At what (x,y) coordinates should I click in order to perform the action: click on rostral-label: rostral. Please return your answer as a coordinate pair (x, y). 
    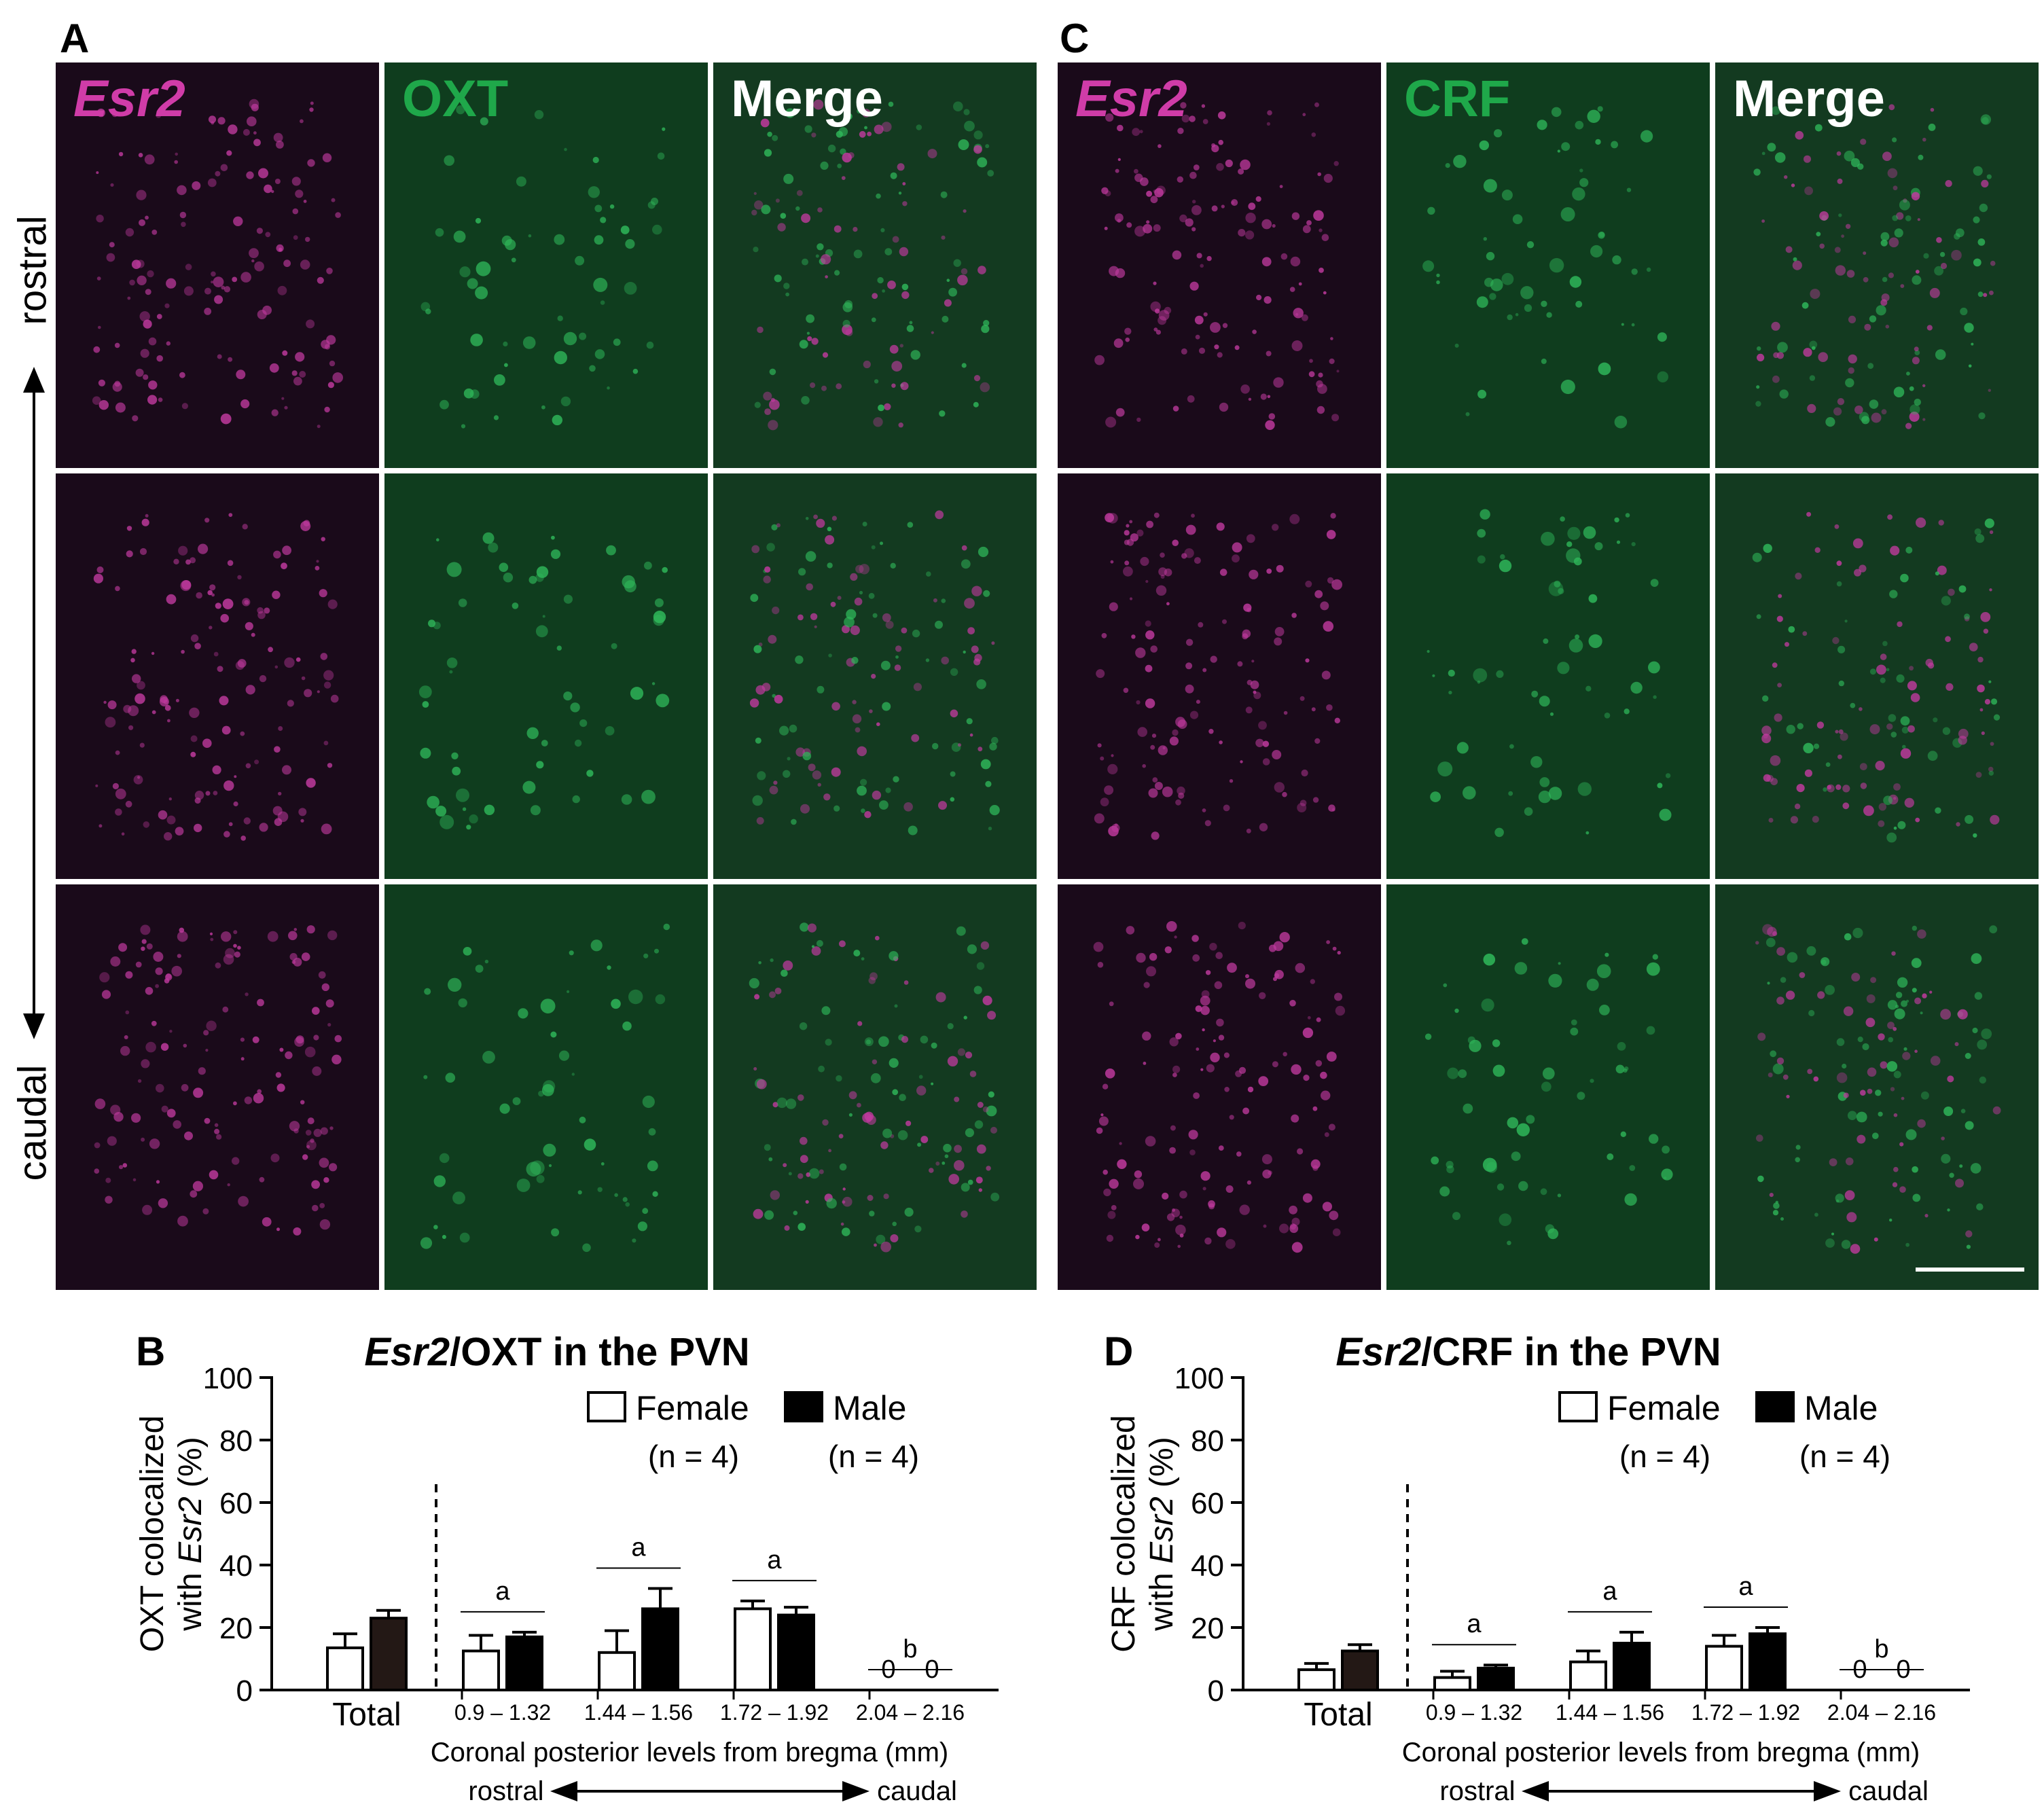
    Looking at the image, I should click on (32, 270).